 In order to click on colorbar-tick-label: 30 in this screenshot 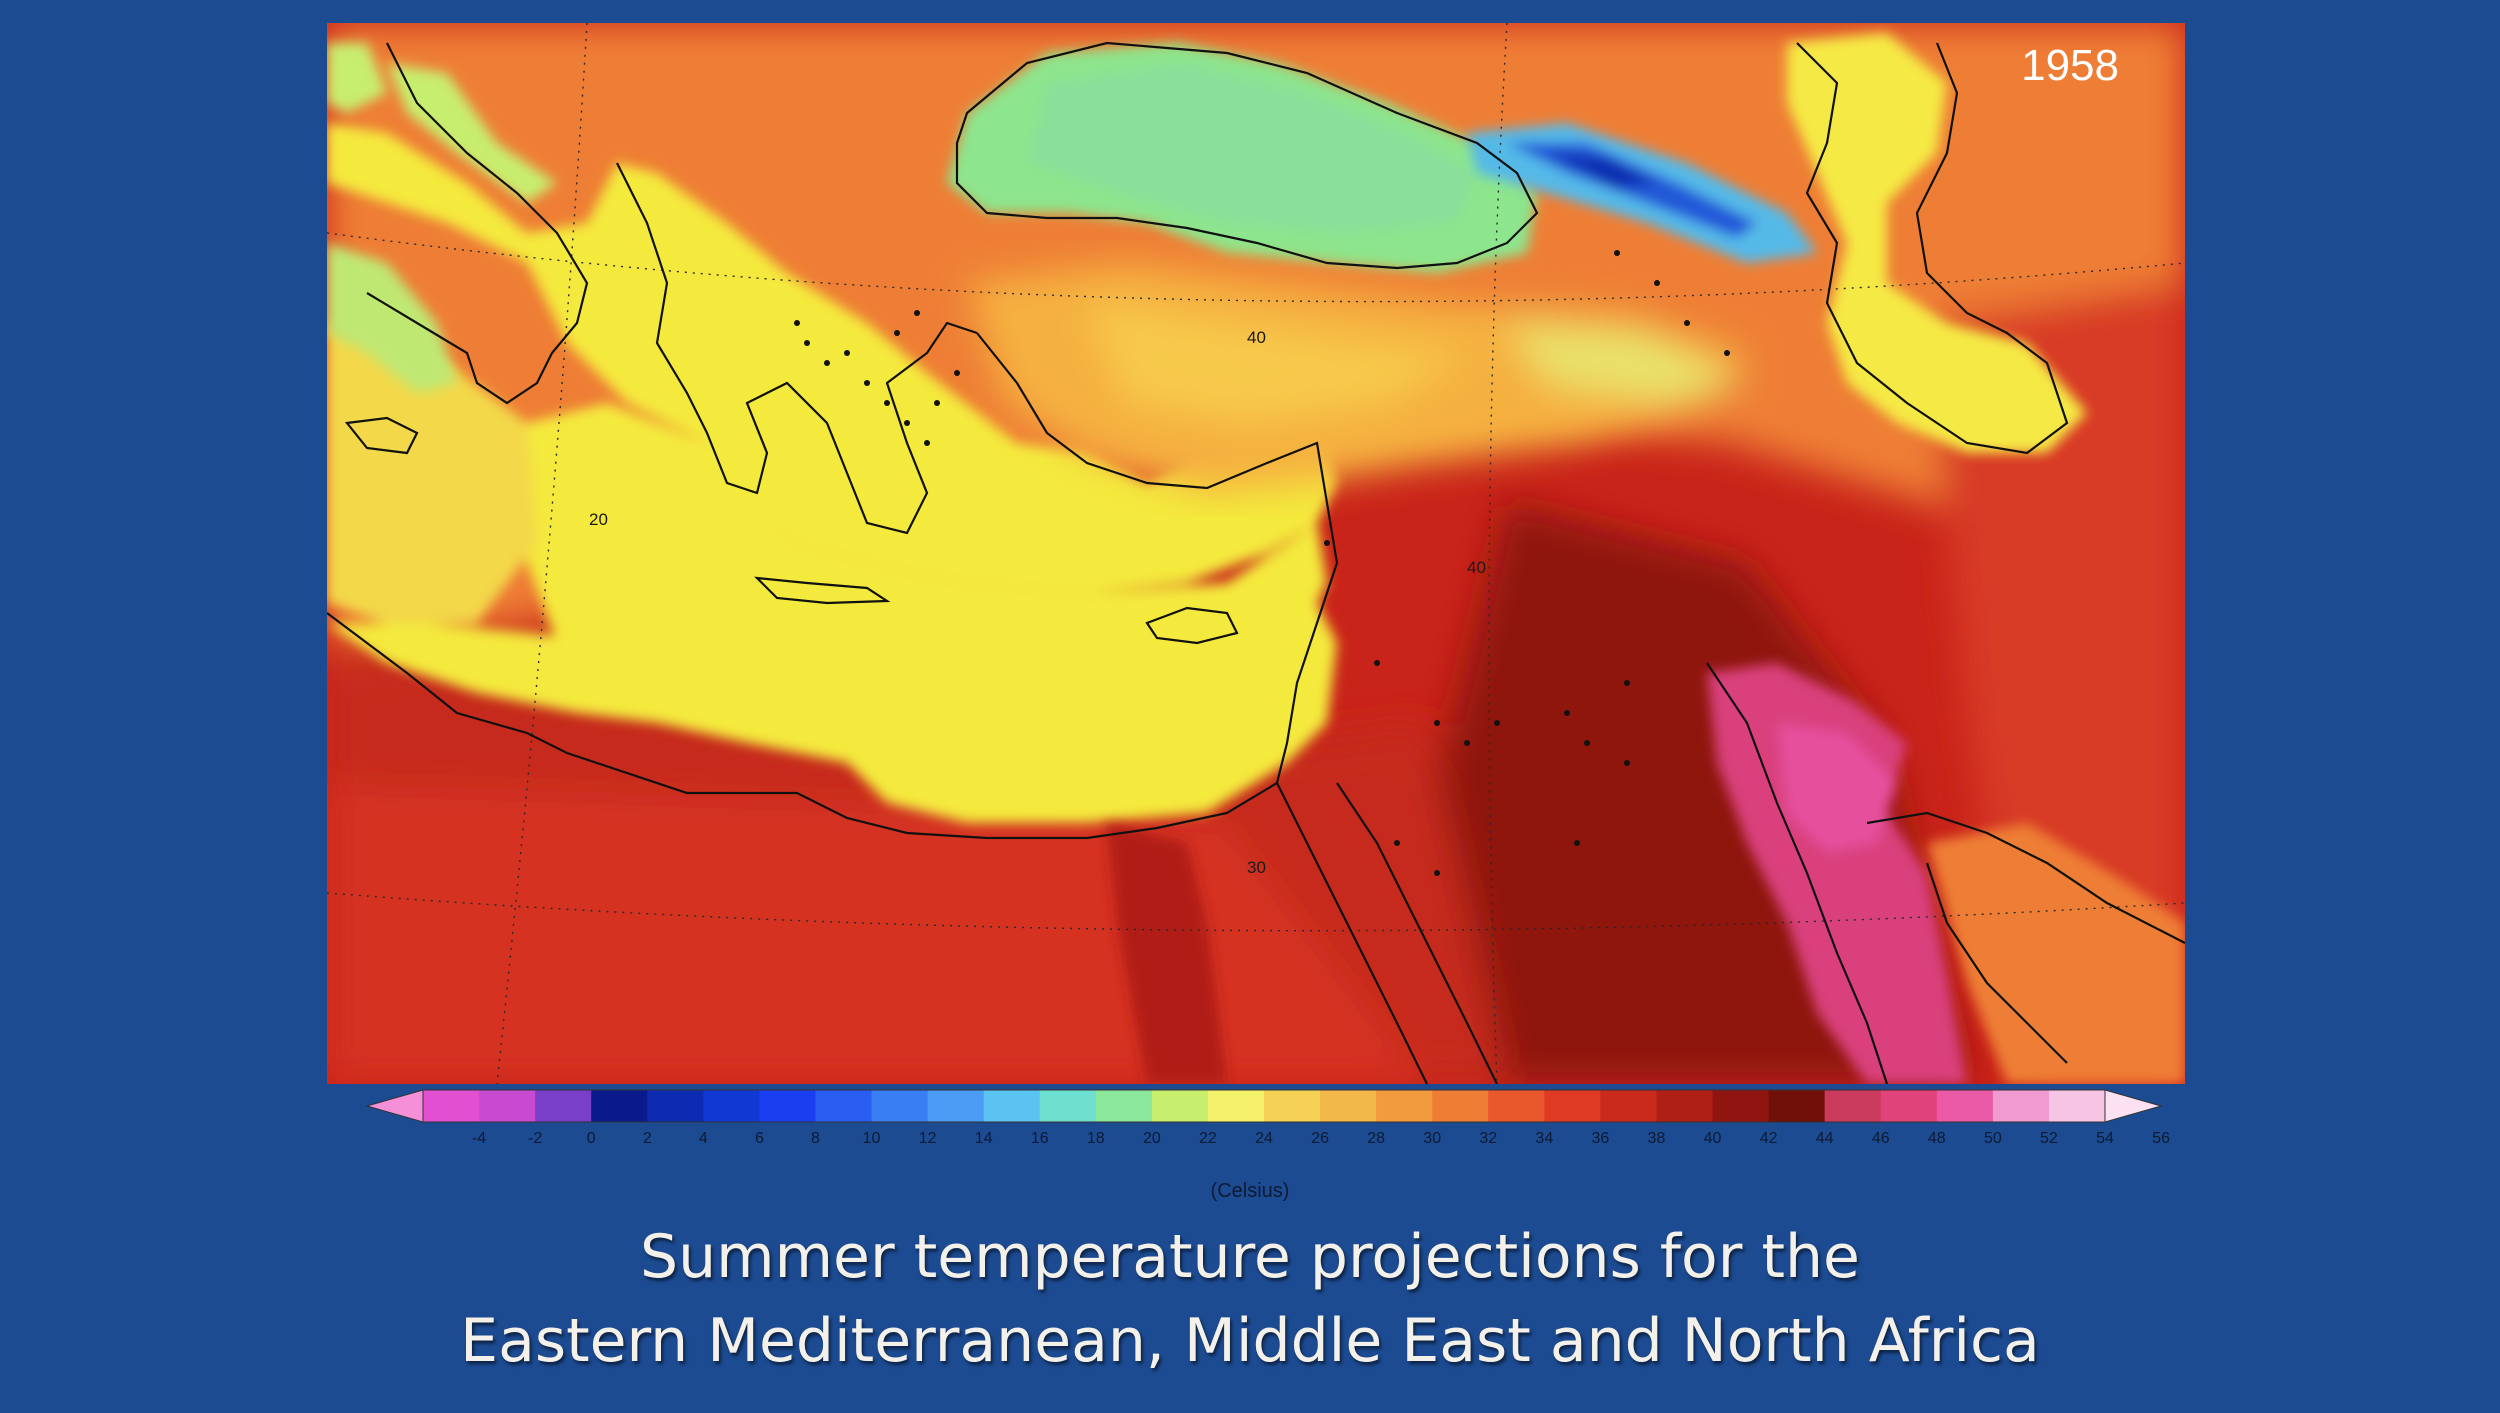, I will do `click(1432, 1138)`.